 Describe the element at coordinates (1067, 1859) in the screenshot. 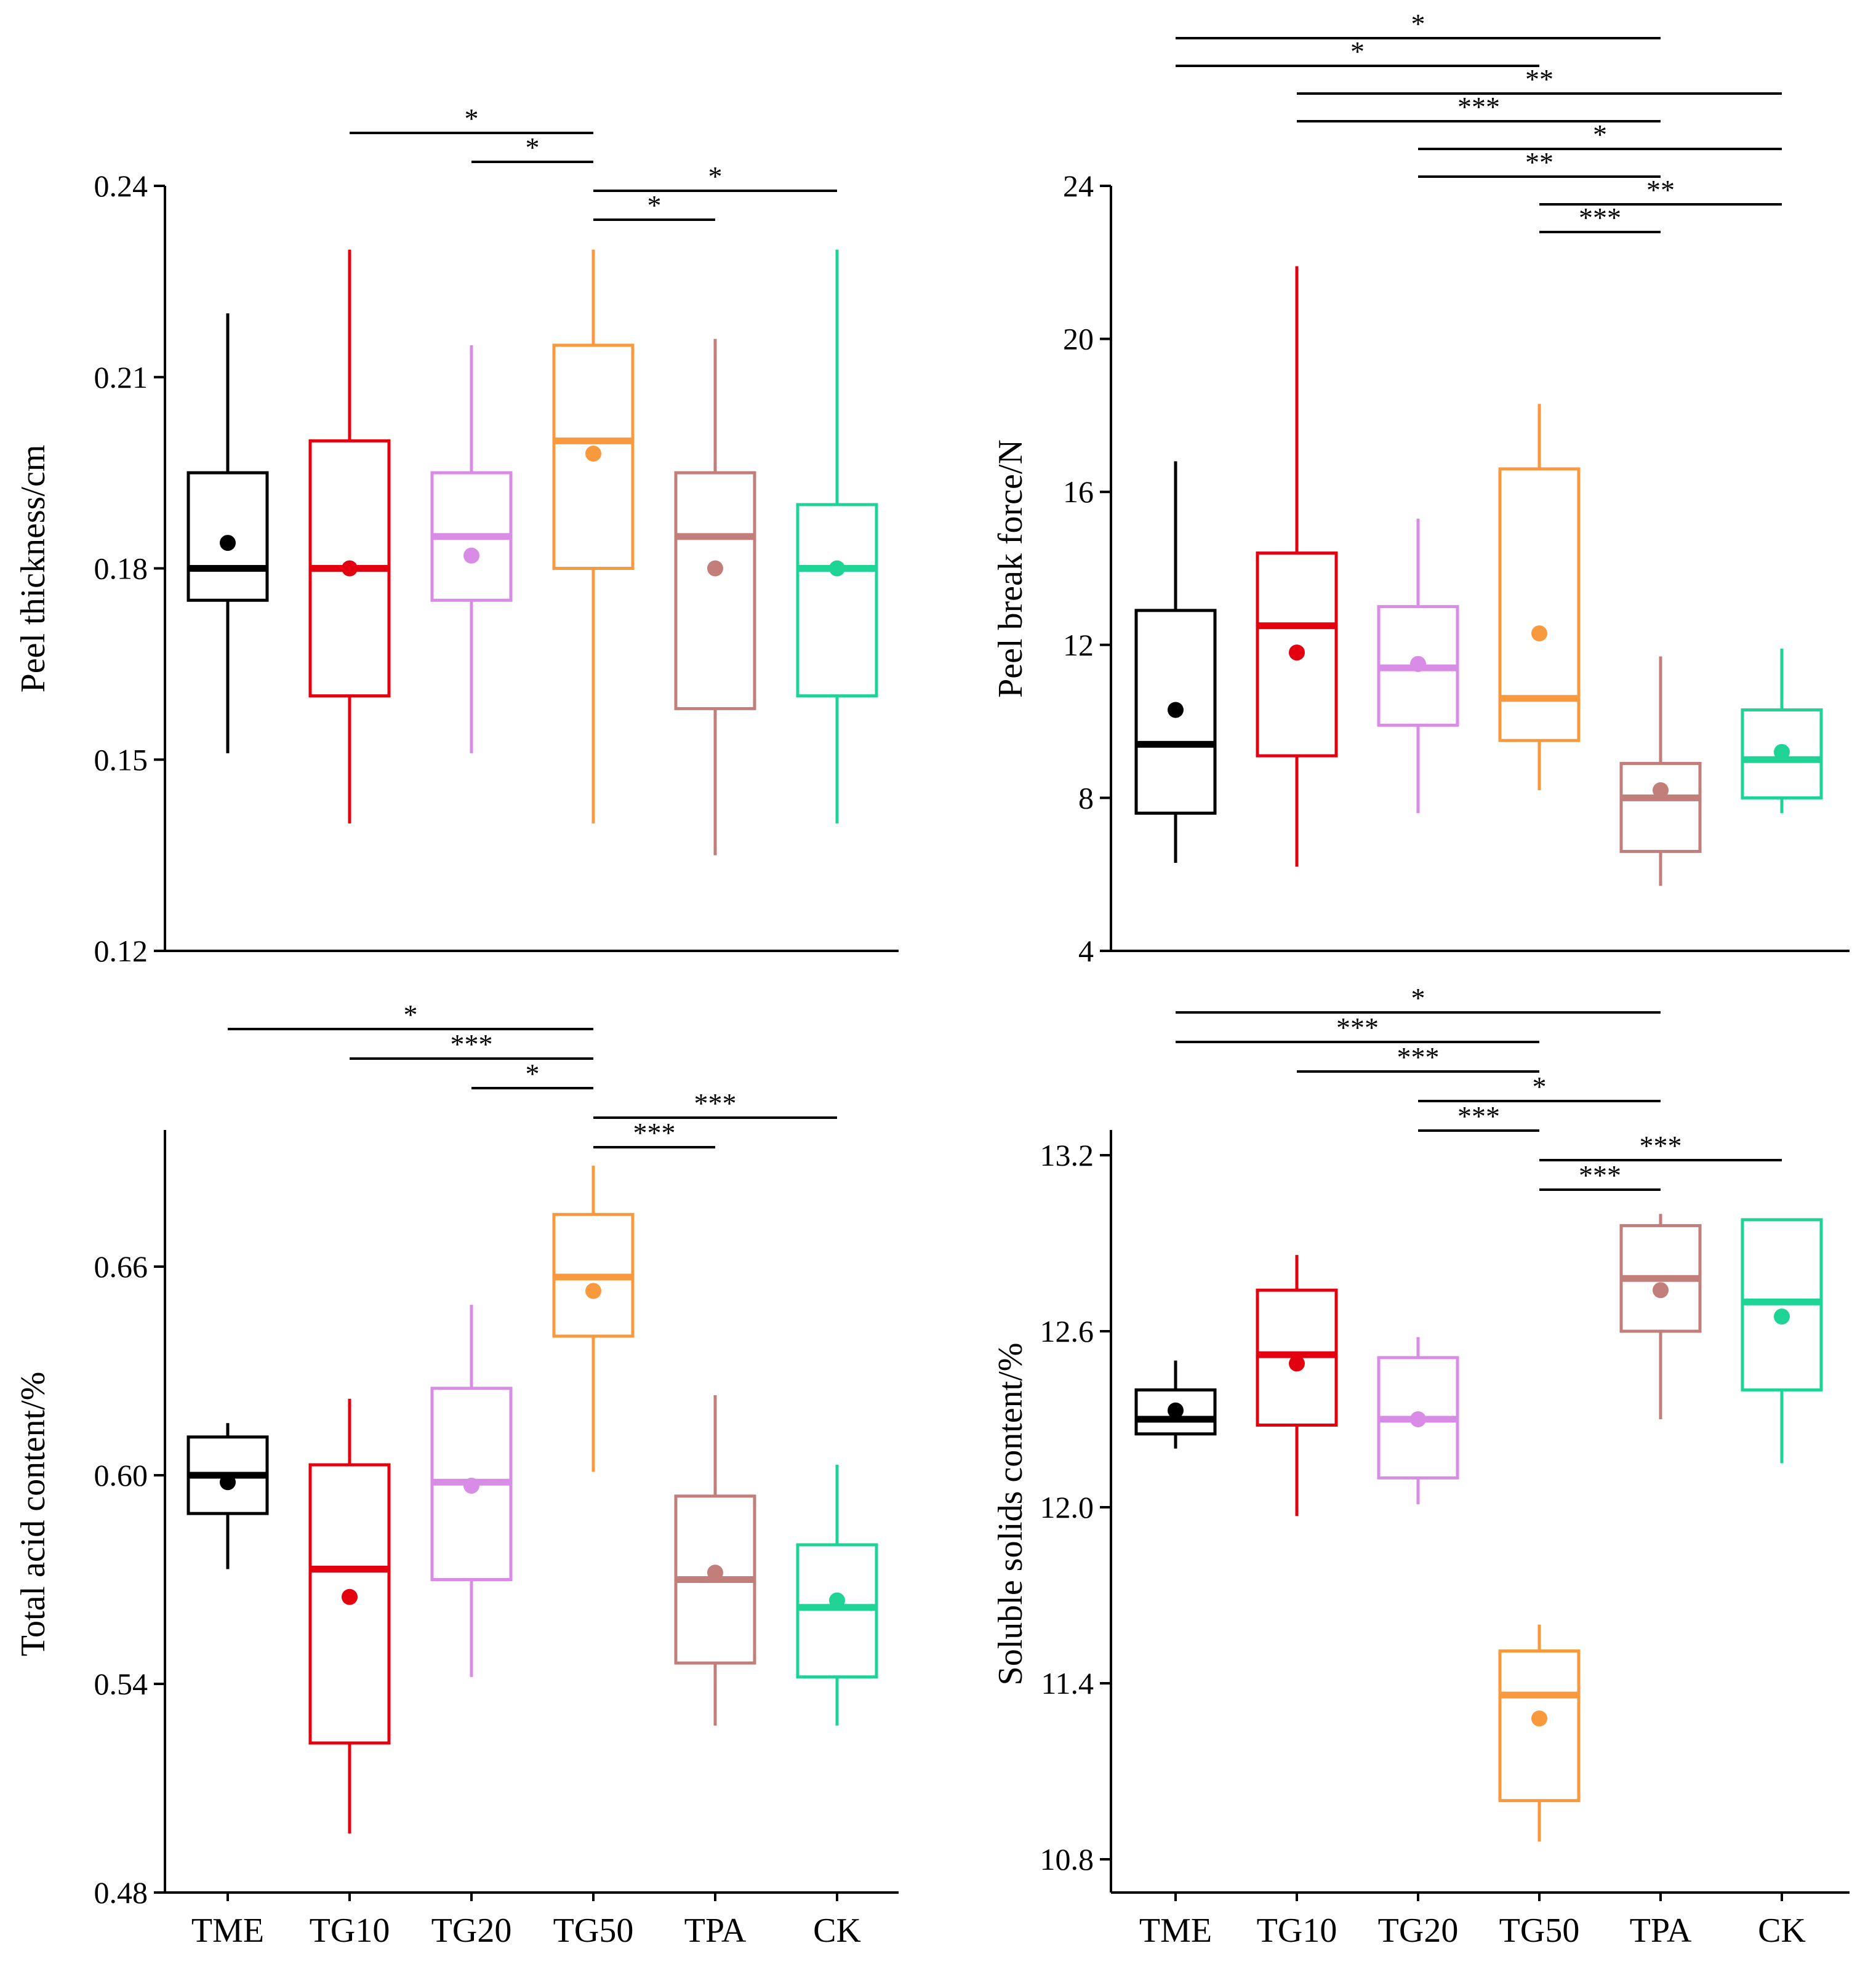

I see `y-tick-label: 10.8` at that location.